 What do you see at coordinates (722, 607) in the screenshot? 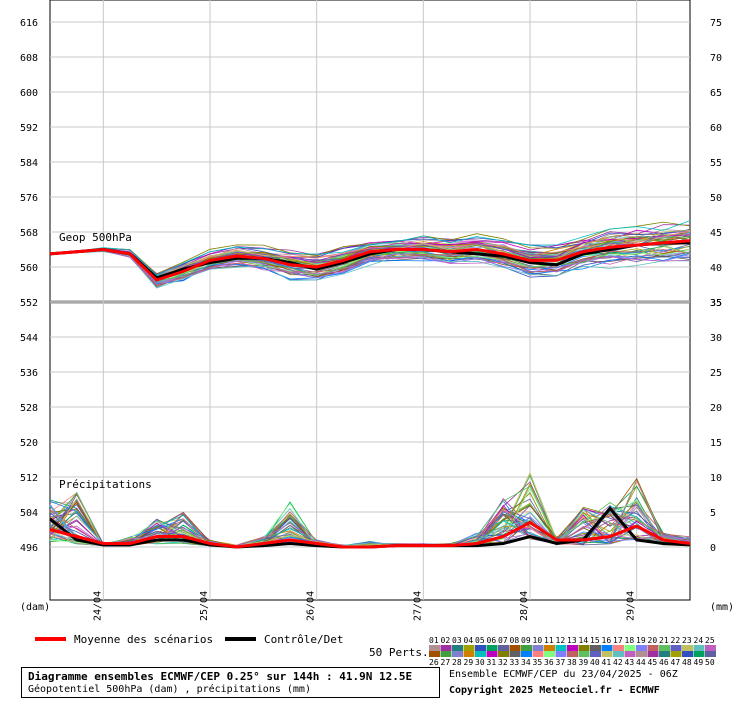
I see `right-unit-label: (mm)` at bounding box center [722, 607].